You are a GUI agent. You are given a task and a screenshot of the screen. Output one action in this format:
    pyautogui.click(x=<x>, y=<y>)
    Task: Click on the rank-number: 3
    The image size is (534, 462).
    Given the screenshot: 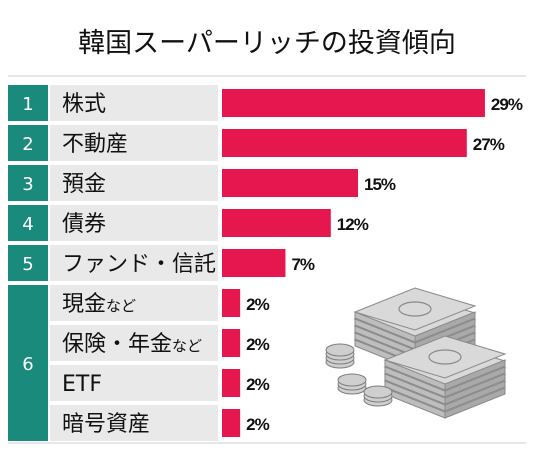 What is the action you would take?
    pyautogui.click(x=27, y=184)
    